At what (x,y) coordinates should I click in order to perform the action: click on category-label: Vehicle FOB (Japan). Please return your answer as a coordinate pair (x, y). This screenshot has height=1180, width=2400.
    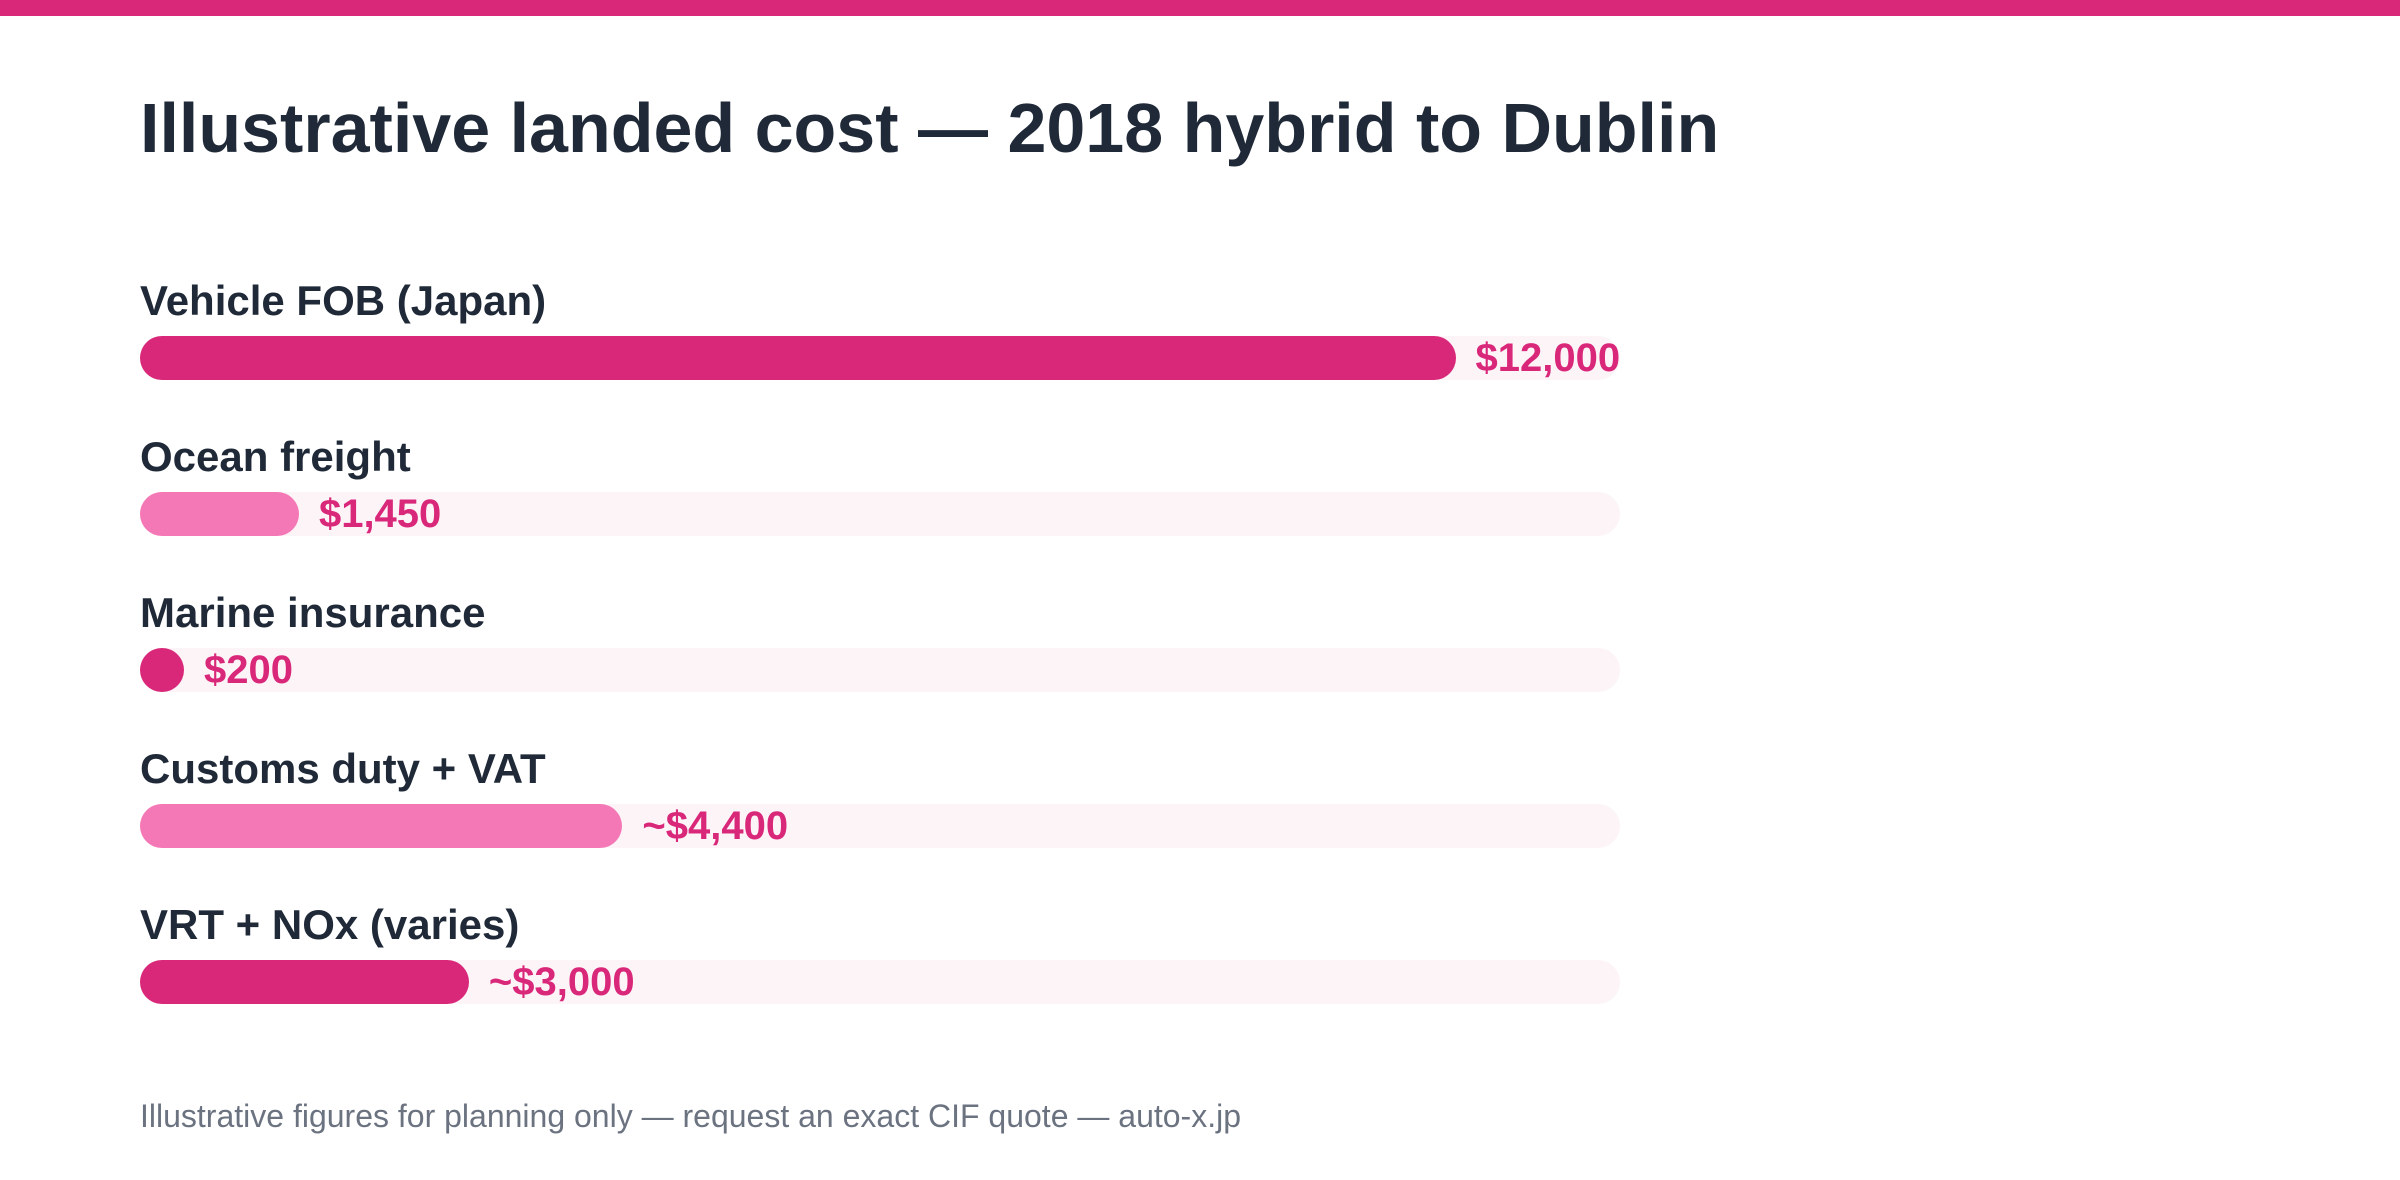
    Looking at the image, I should click on (343, 300).